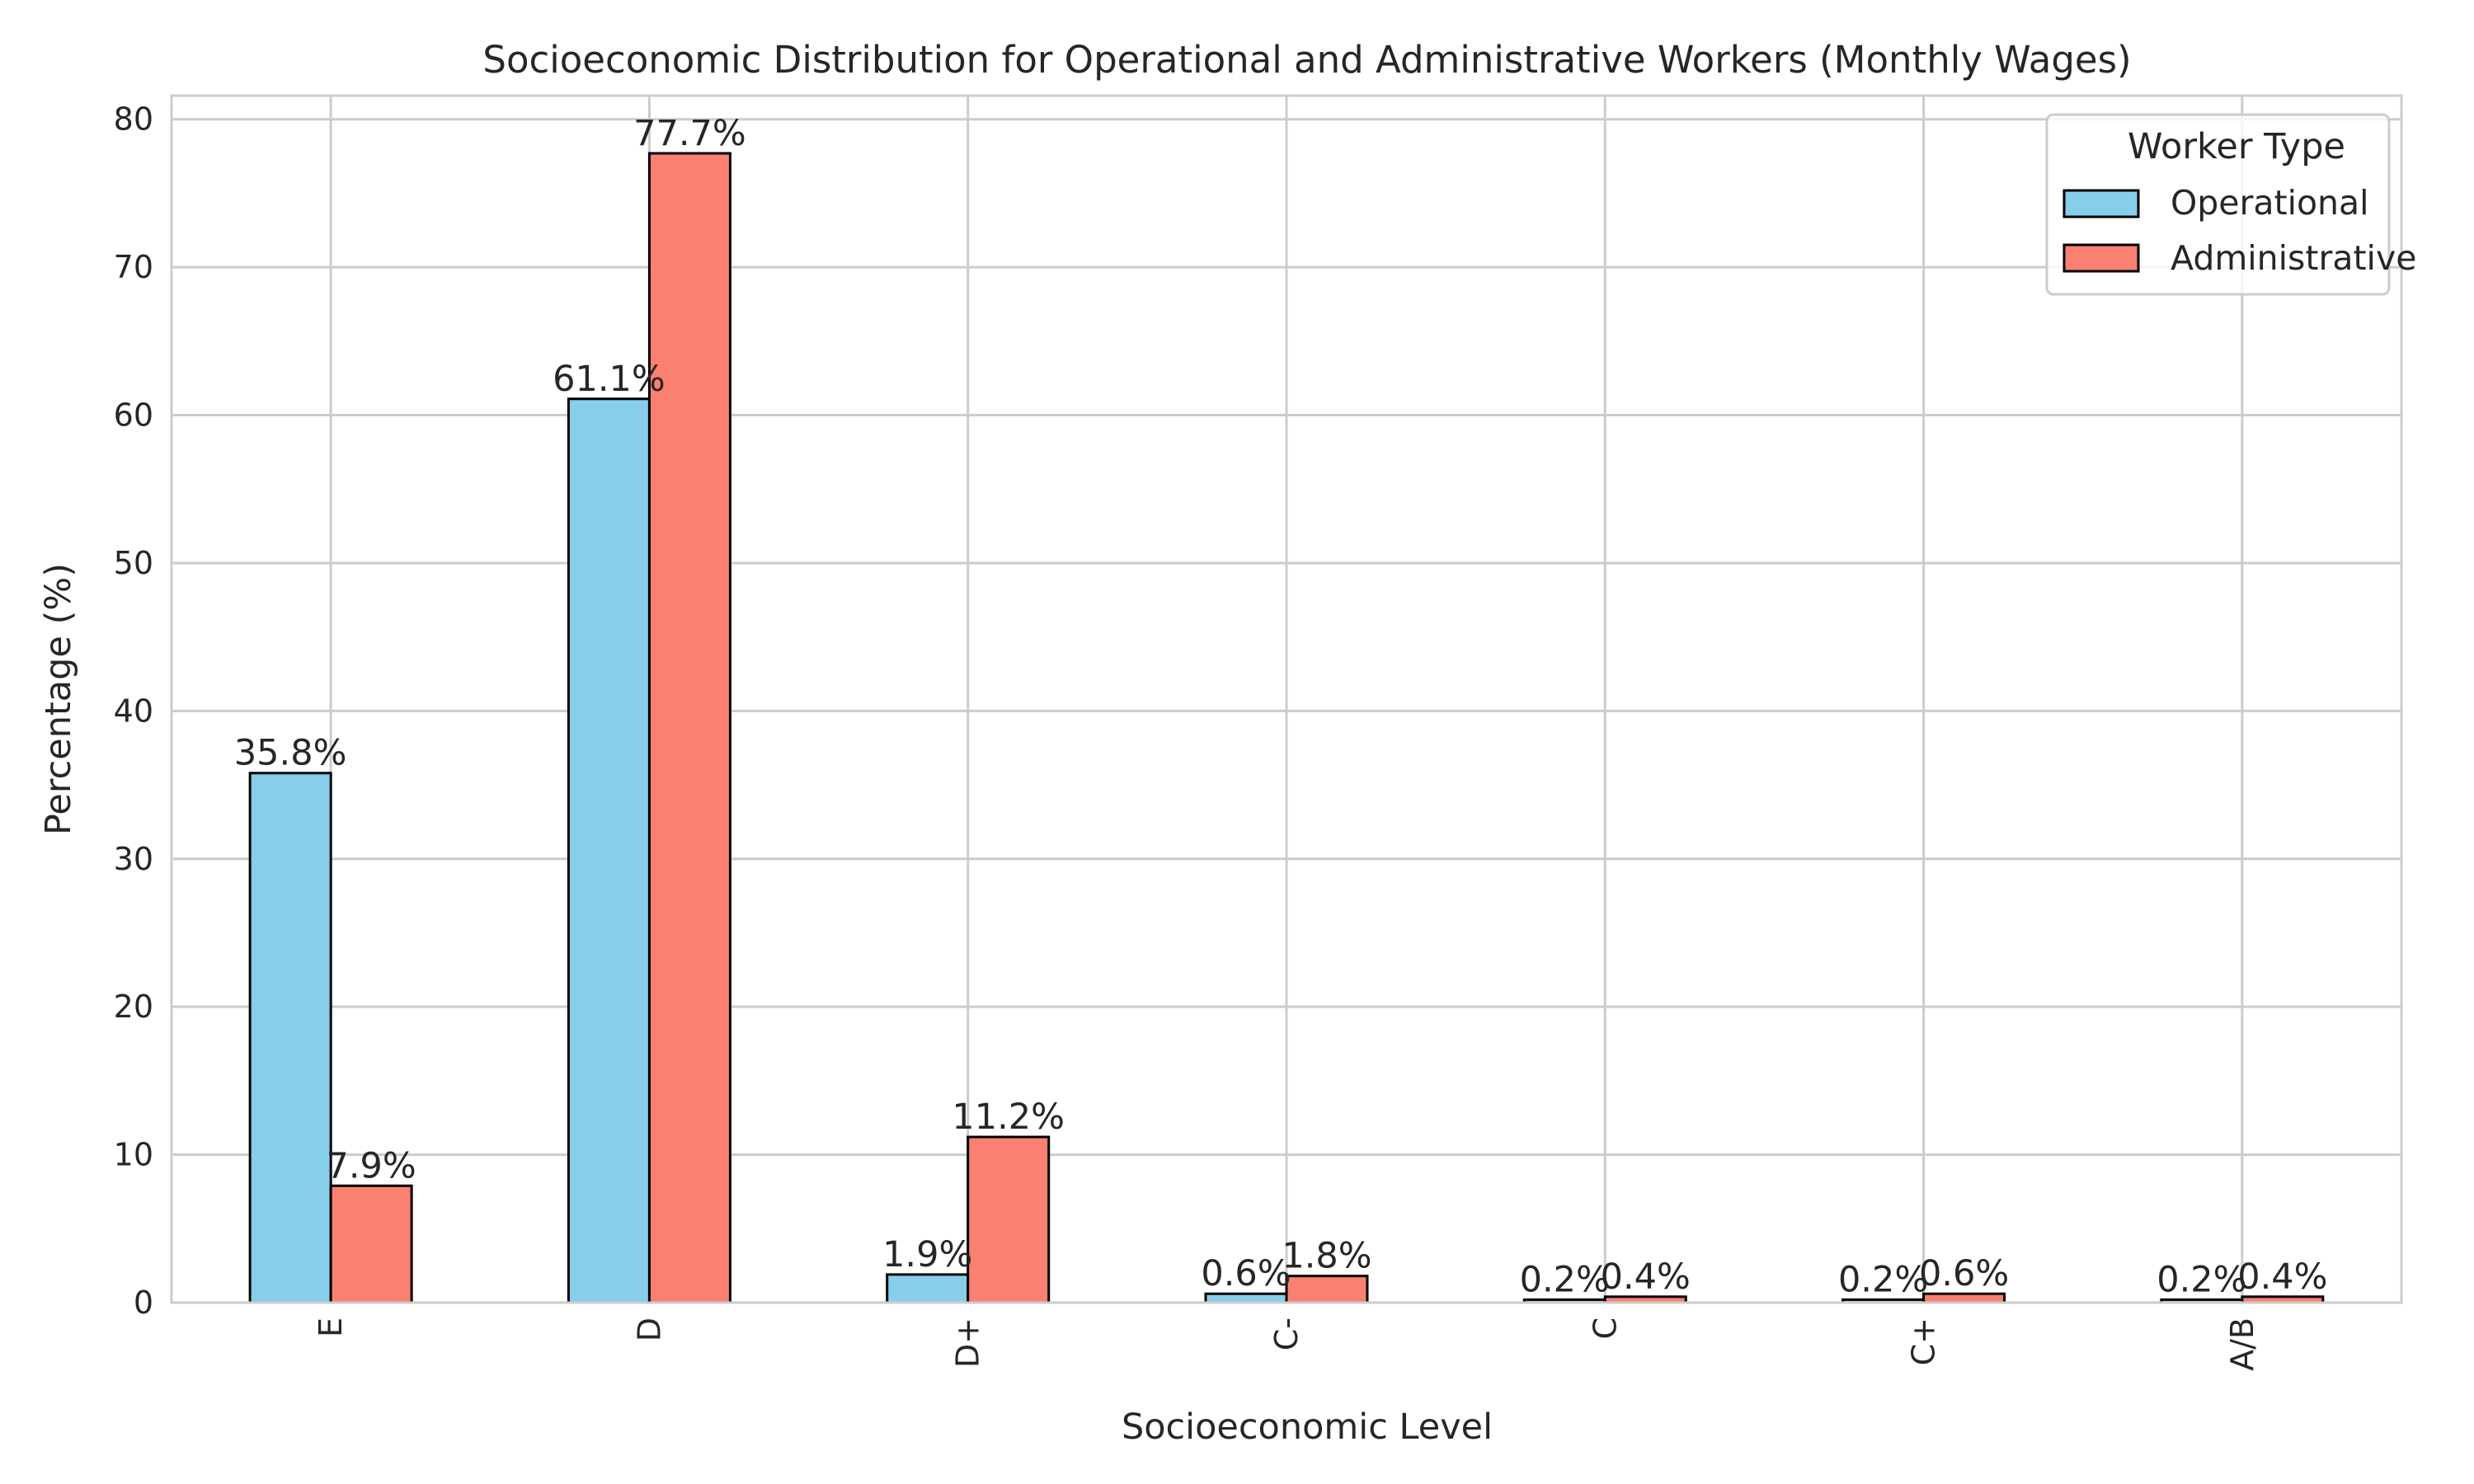  I want to click on y-axis-title: Percentage (%), so click(58, 699).